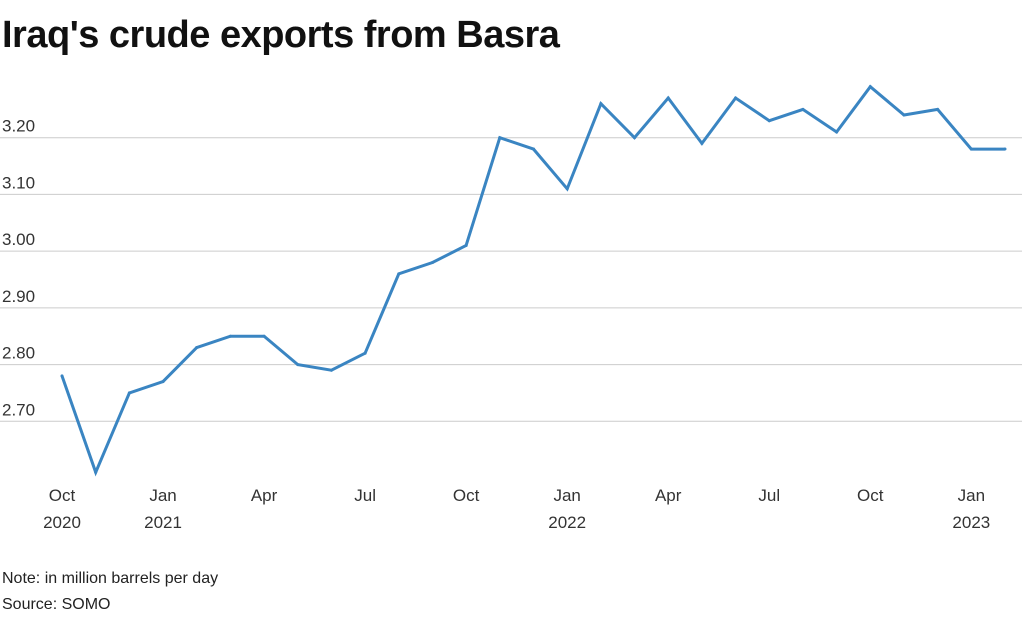 This screenshot has width=1024, height=621. What do you see at coordinates (971, 522) in the screenshot?
I see `x-tick-year-label: 2023` at bounding box center [971, 522].